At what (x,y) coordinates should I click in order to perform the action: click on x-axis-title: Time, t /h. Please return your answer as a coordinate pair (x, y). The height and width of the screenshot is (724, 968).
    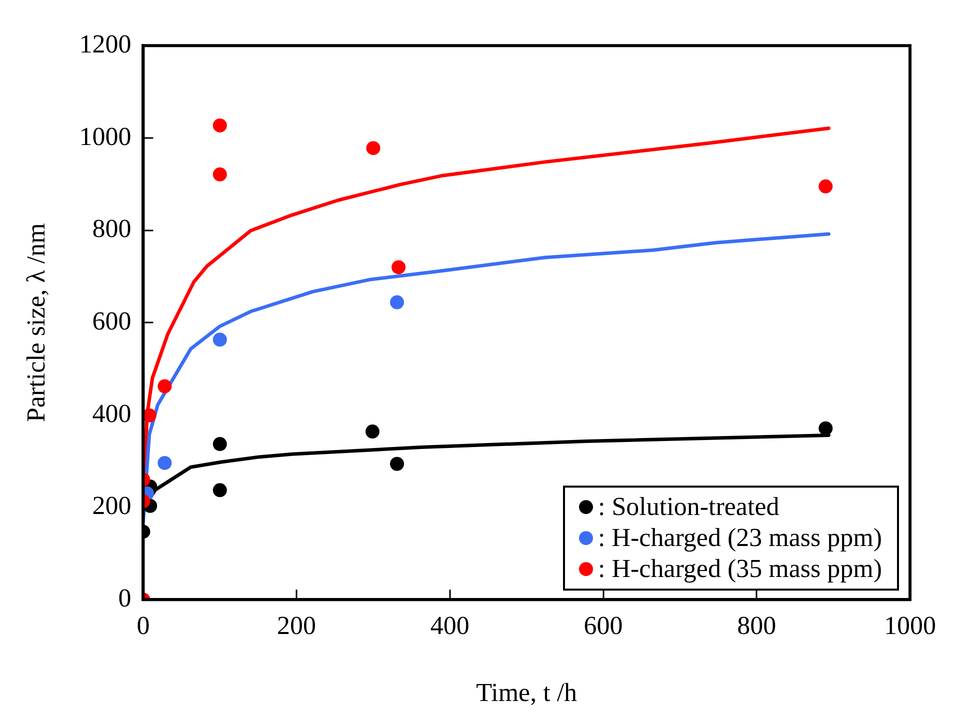
    Looking at the image, I should click on (527, 693).